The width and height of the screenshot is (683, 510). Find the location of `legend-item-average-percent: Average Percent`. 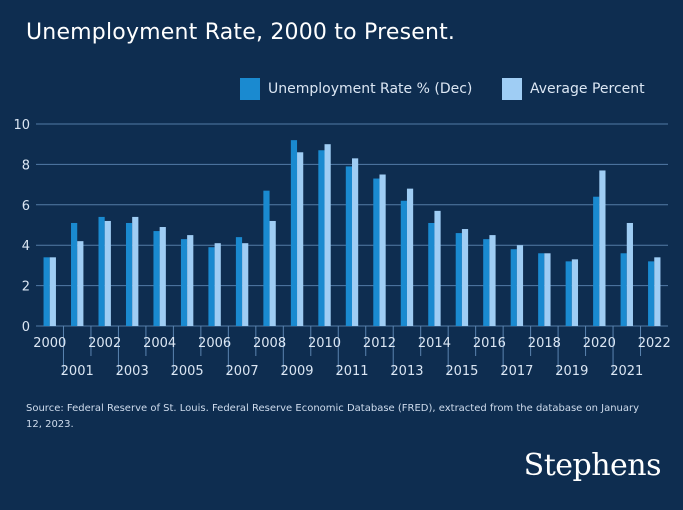

legend-item-average-percent: Average Percent is located at coordinates (573, 89).